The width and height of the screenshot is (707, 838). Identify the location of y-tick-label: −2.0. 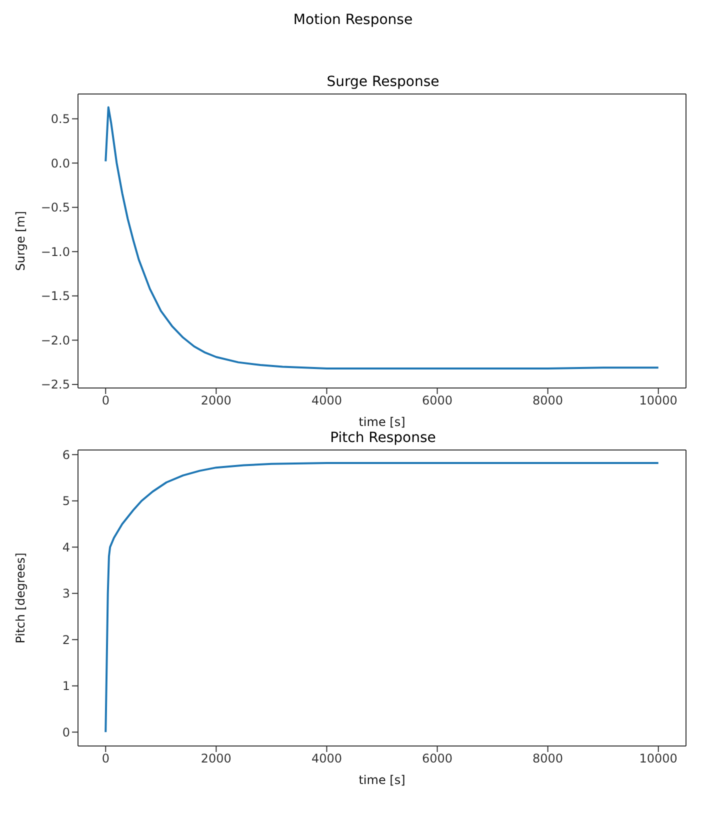
(55, 340).